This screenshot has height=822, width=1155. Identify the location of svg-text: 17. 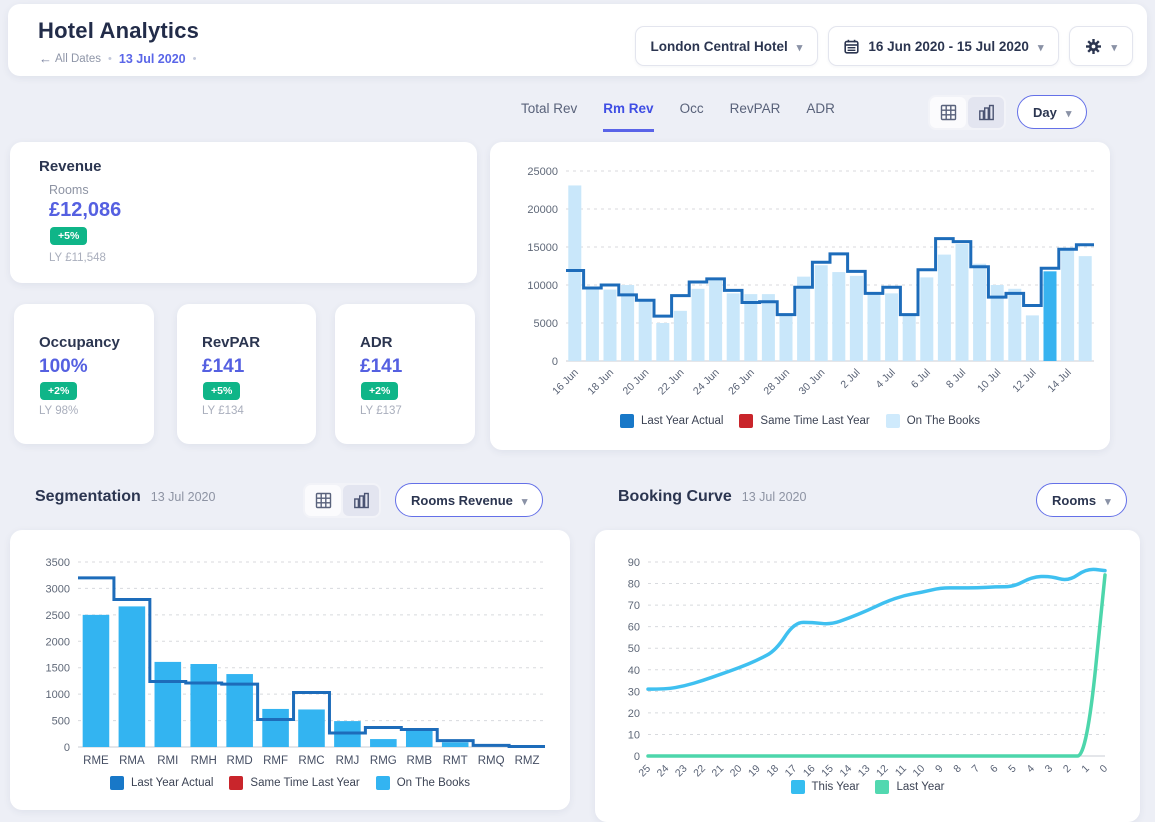
(791, 771).